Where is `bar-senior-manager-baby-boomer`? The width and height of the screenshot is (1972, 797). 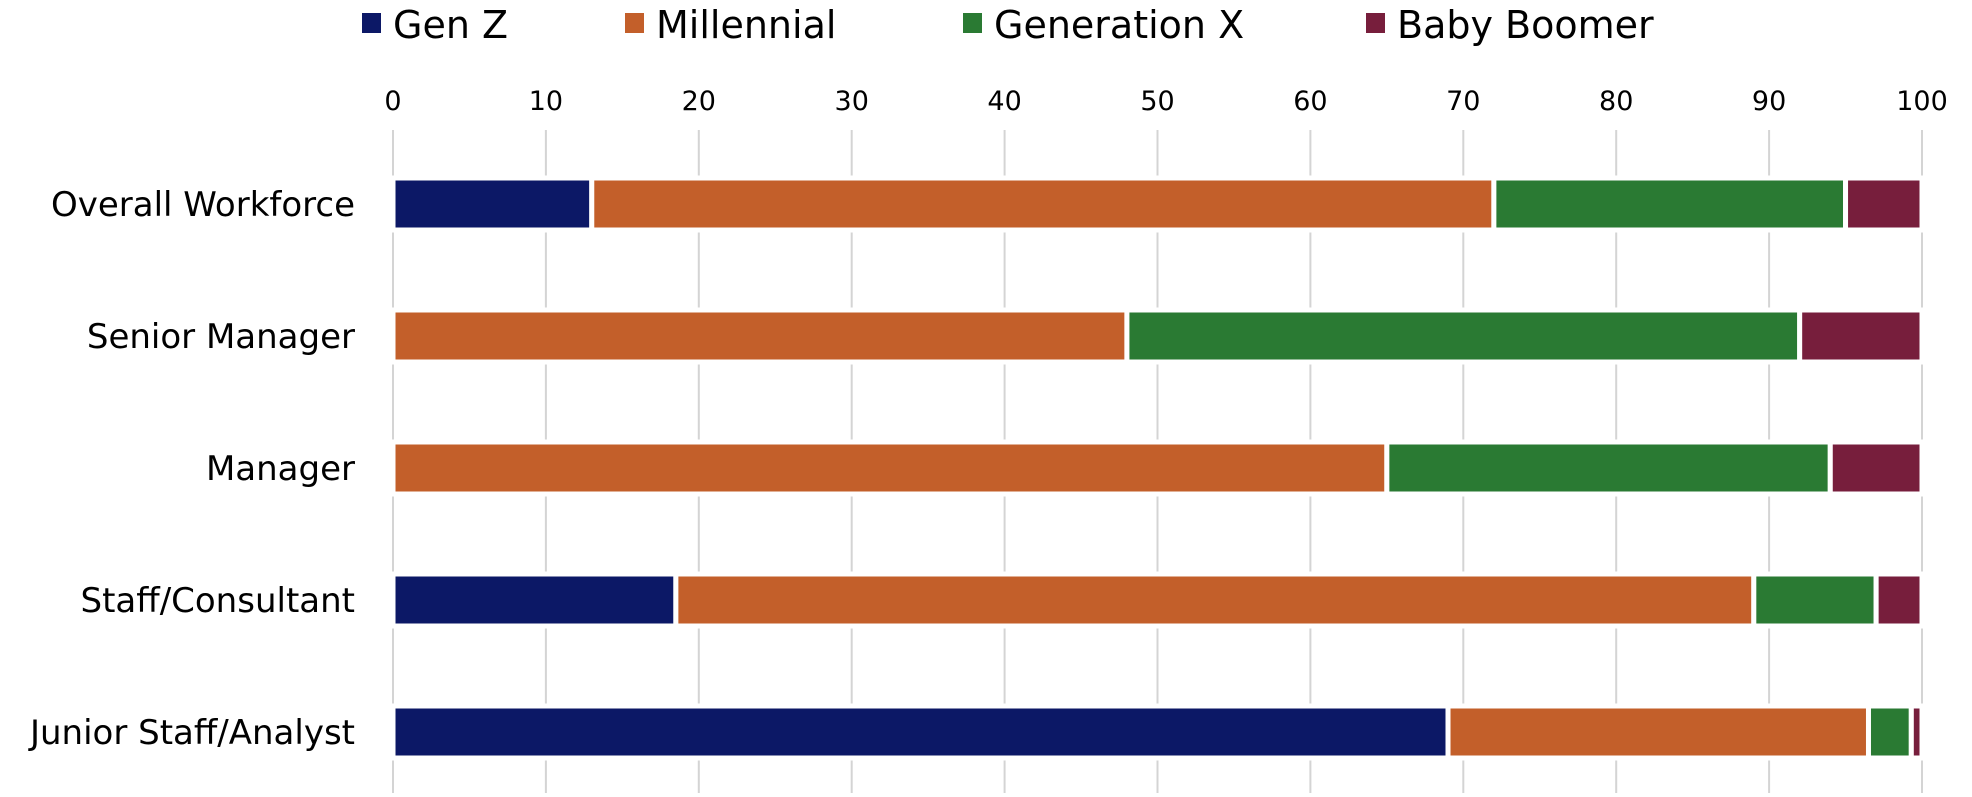 bar-senior-manager-baby-boomer is located at coordinates (1861, 336).